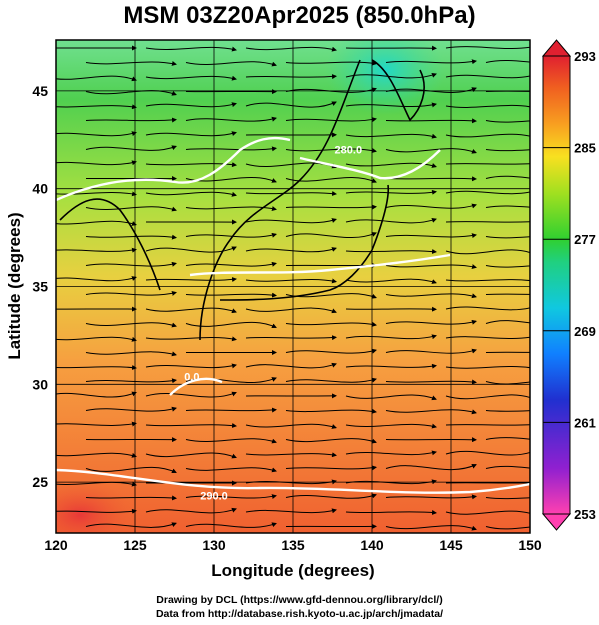  What do you see at coordinates (585, 148) in the screenshot?
I see `colorbar-tick-label: 285` at bounding box center [585, 148].